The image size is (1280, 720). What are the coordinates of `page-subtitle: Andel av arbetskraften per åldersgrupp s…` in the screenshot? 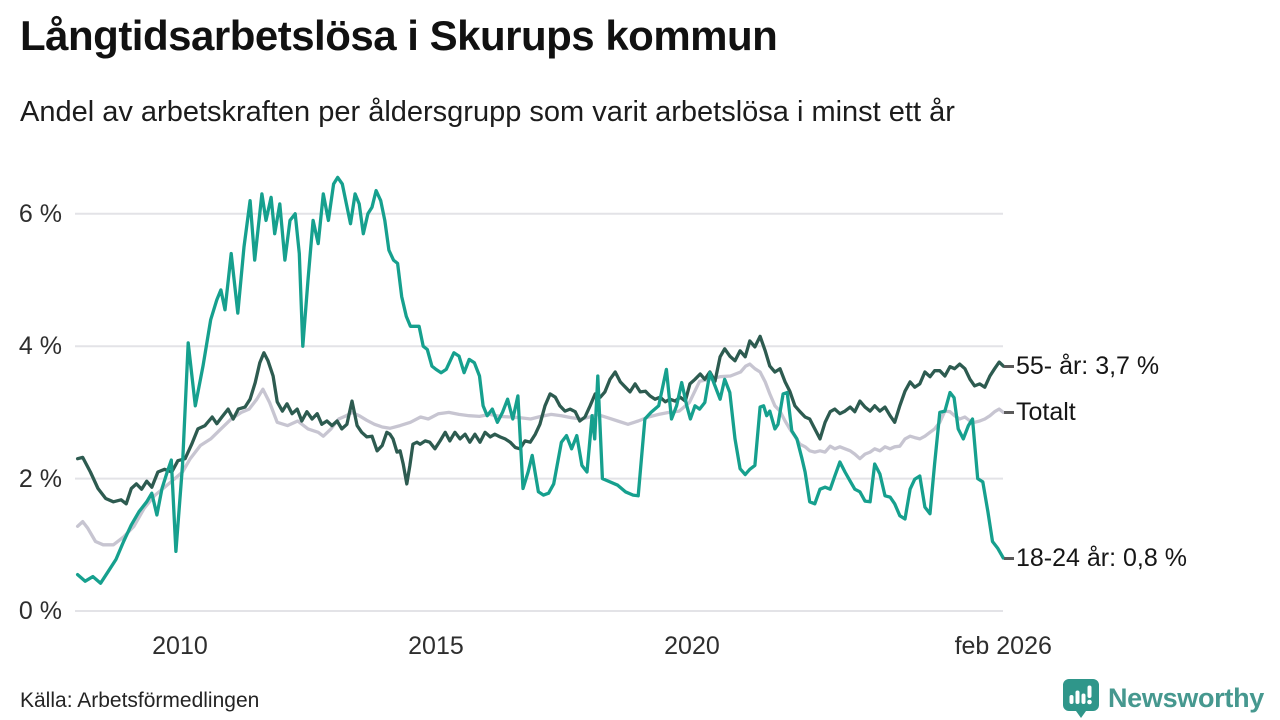 It's located at (487, 112).